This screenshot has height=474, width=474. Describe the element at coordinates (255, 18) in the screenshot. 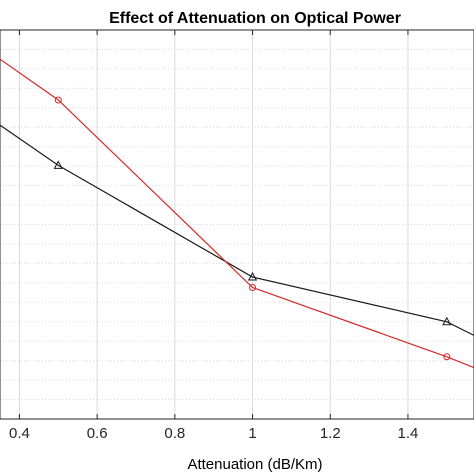

I see `chart-title: Effect of Attenuation on Optical Power` at that location.